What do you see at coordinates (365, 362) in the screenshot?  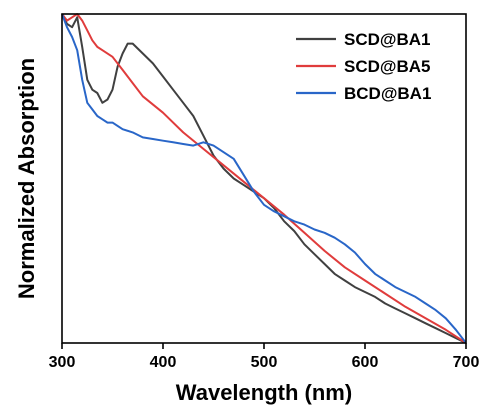 I see `x-tick-label: 600` at bounding box center [365, 362].